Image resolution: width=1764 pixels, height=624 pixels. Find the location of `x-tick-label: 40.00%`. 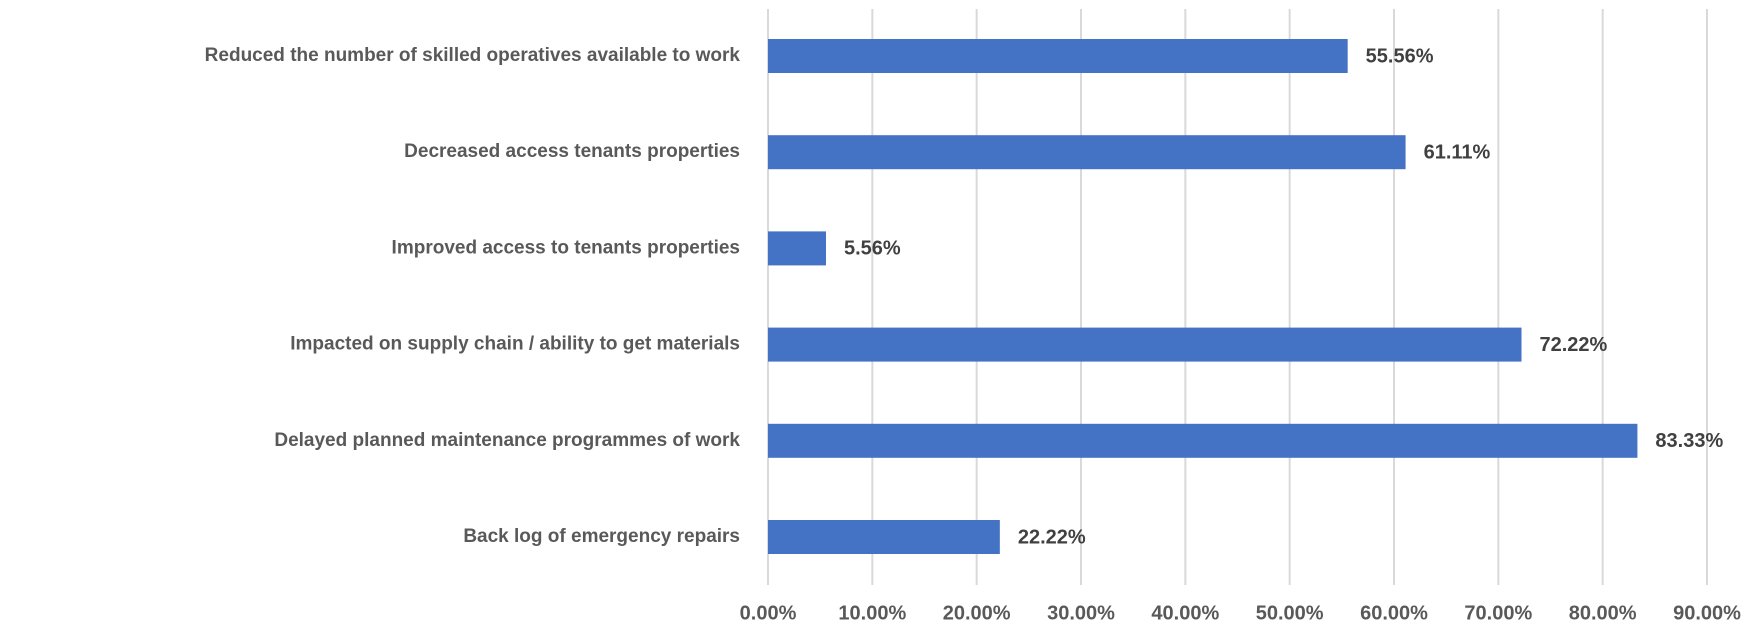

x-tick-label: 40.00% is located at coordinates (1185, 613).